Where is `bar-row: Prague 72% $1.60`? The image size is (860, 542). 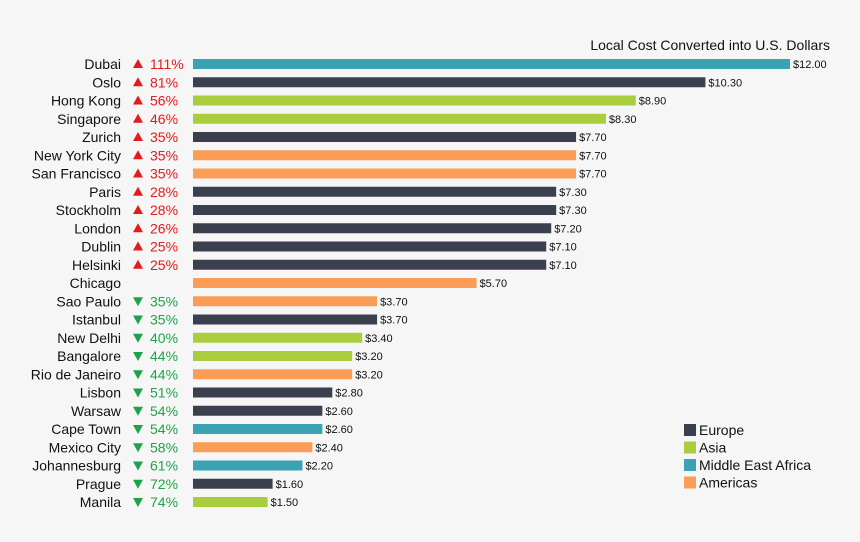 bar-row: Prague 72% $1.60 is located at coordinates (189, 484).